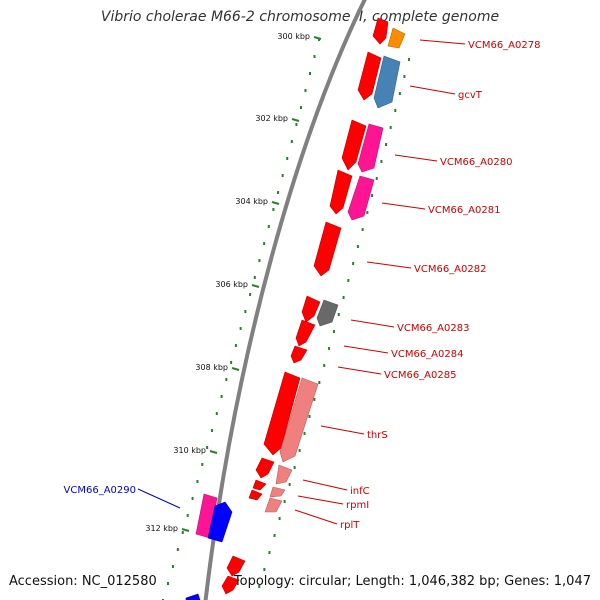 The image size is (600, 600). What do you see at coordinates (420, 375) in the screenshot?
I see `gene-label-VCM66_A0285: VCM66_A0285` at bounding box center [420, 375].